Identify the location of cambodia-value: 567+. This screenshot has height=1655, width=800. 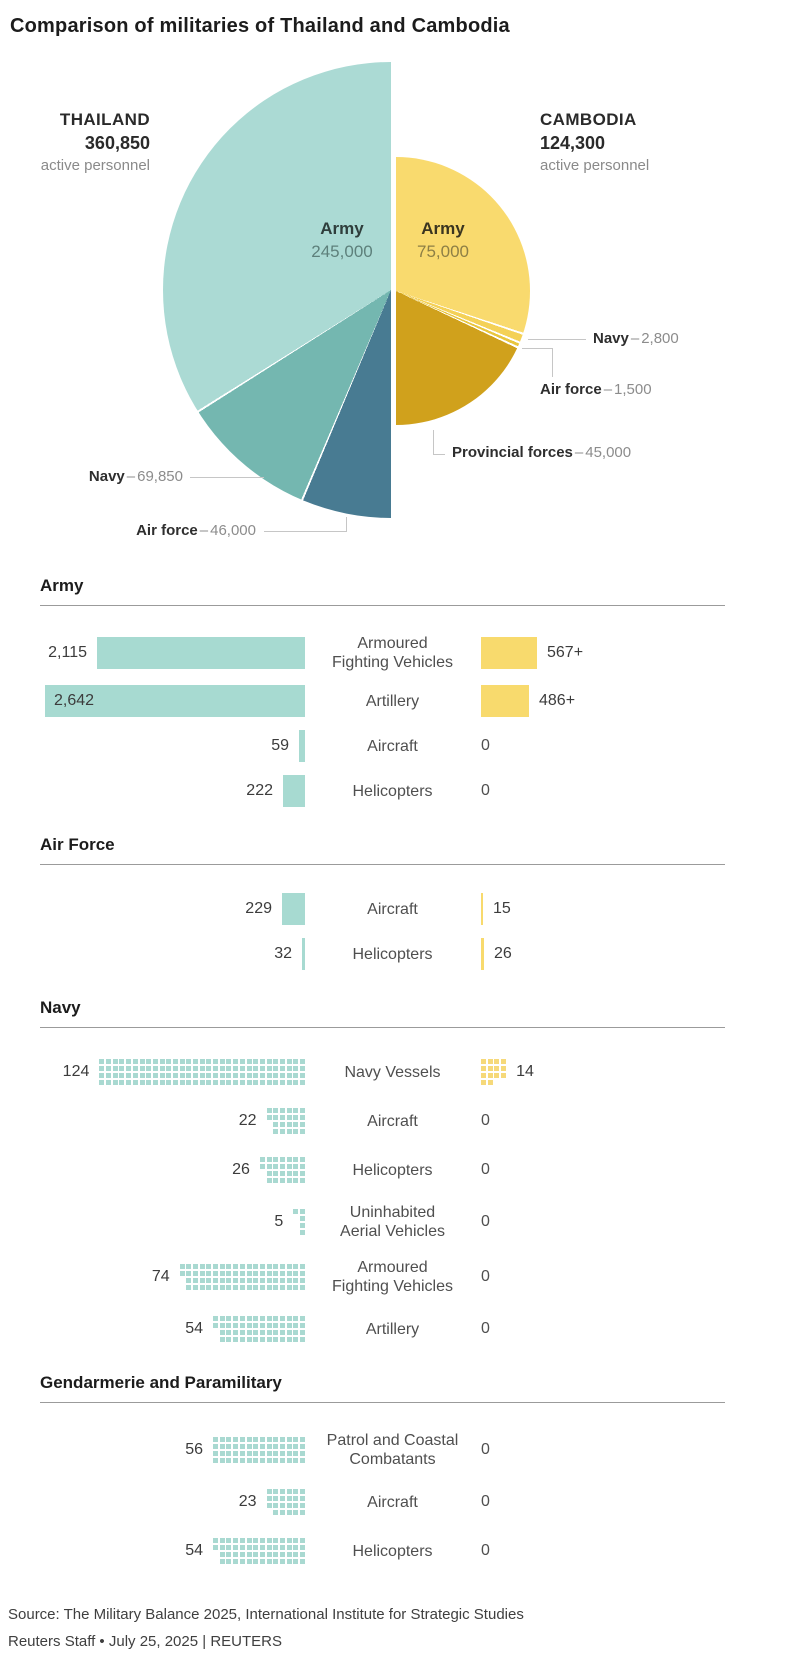
(565, 652).